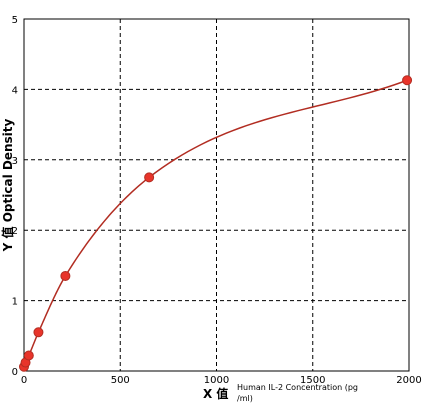 This screenshot has width=429, height=405. Describe the element at coordinates (15, 161) in the screenshot. I see `y-tick-label: 3` at that location.